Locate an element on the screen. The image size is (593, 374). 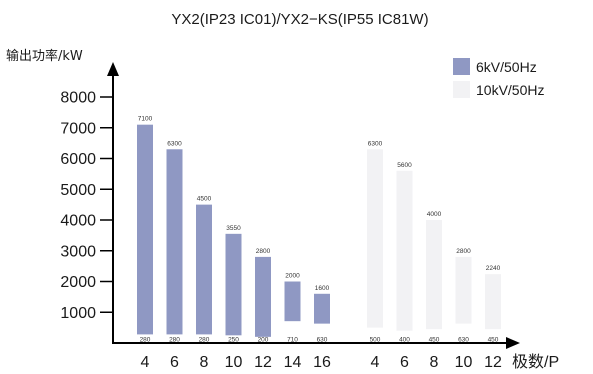
y-tick-label: 4000 is located at coordinates (78, 221).